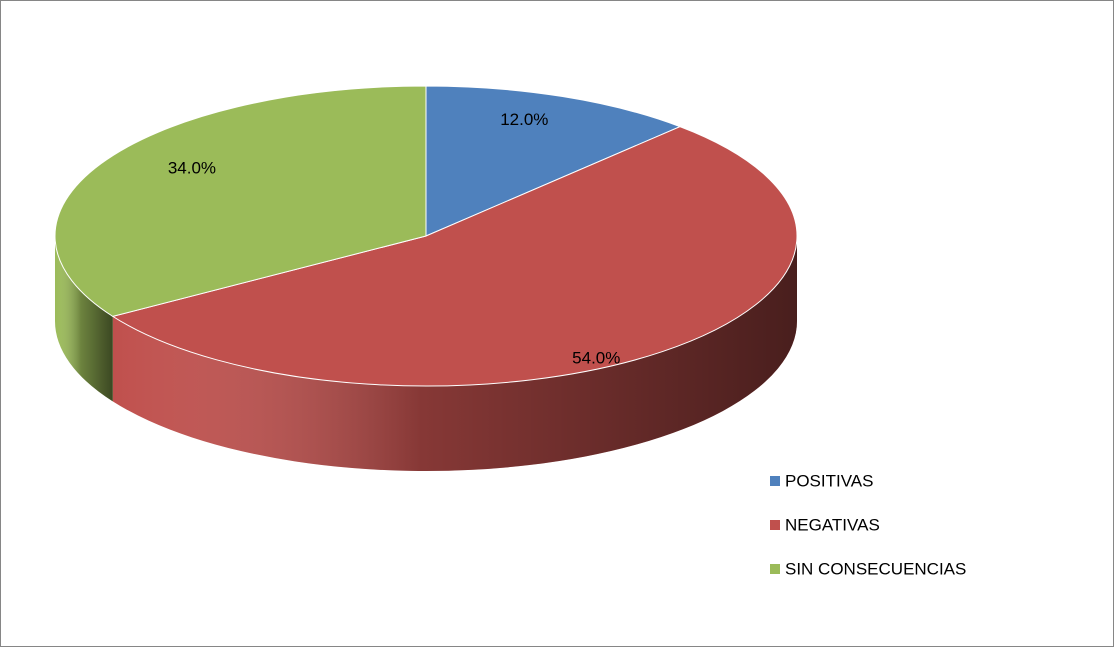  I want to click on legend-label: POSITIVAS, so click(829, 480).